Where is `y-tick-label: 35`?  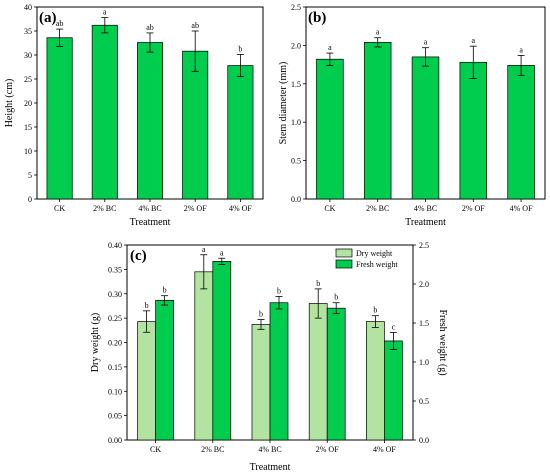 y-tick-label: 35 is located at coordinates (28, 31).